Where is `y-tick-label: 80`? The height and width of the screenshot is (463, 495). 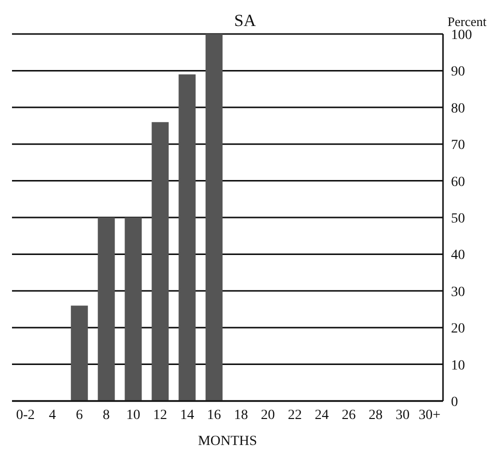
y-tick-label: 80 is located at coordinates (458, 108).